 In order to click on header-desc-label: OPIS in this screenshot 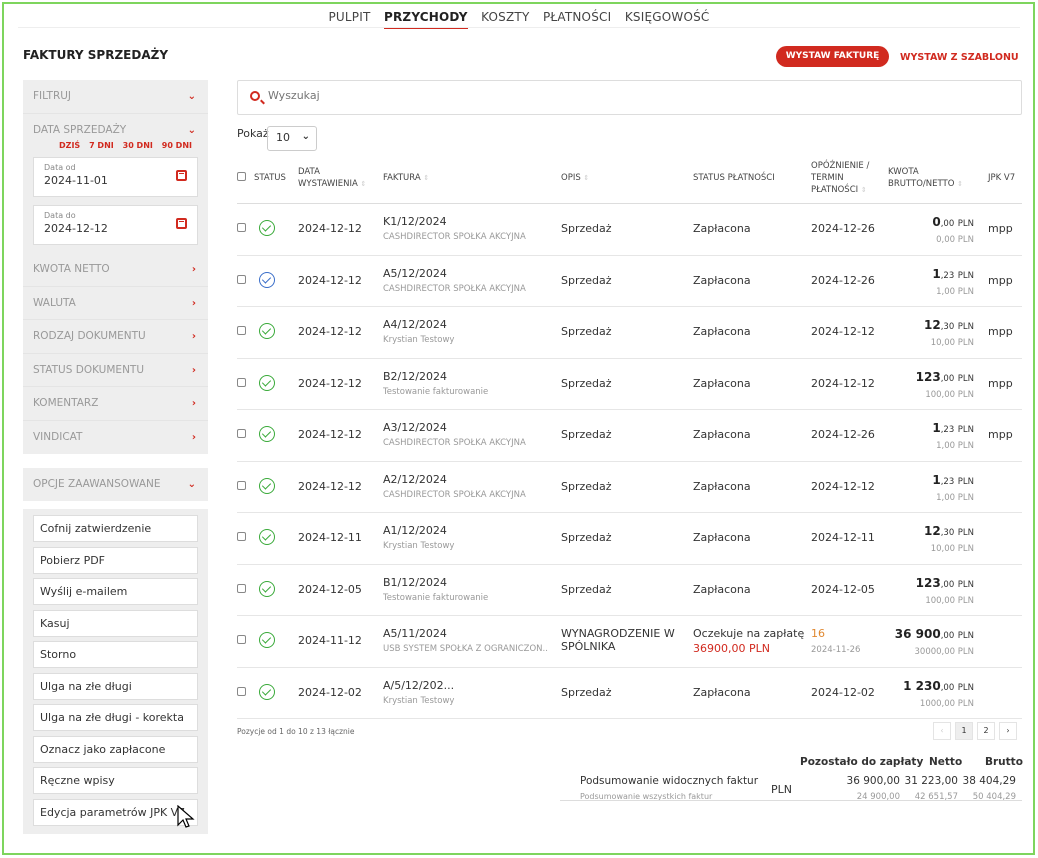, I will do `click(571, 178)`.